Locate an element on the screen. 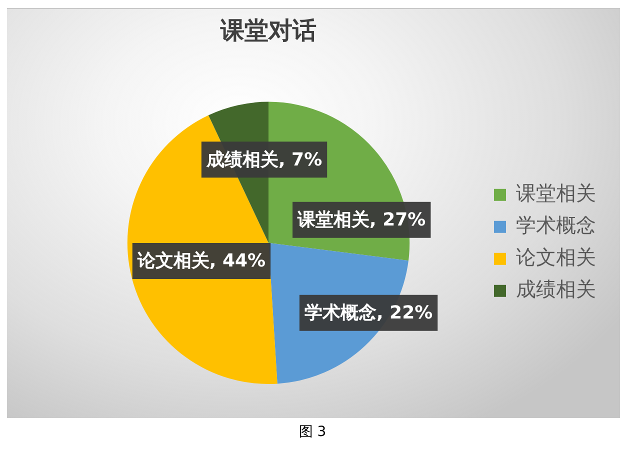 This screenshot has height=455, width=625. chart-title: 课堂对话 is located at coordinates (268, 30).